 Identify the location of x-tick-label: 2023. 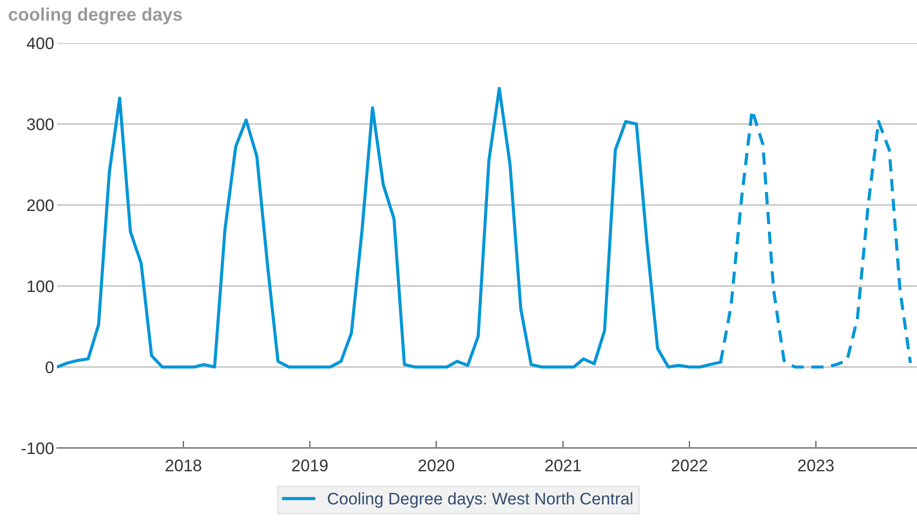
(816, 466).